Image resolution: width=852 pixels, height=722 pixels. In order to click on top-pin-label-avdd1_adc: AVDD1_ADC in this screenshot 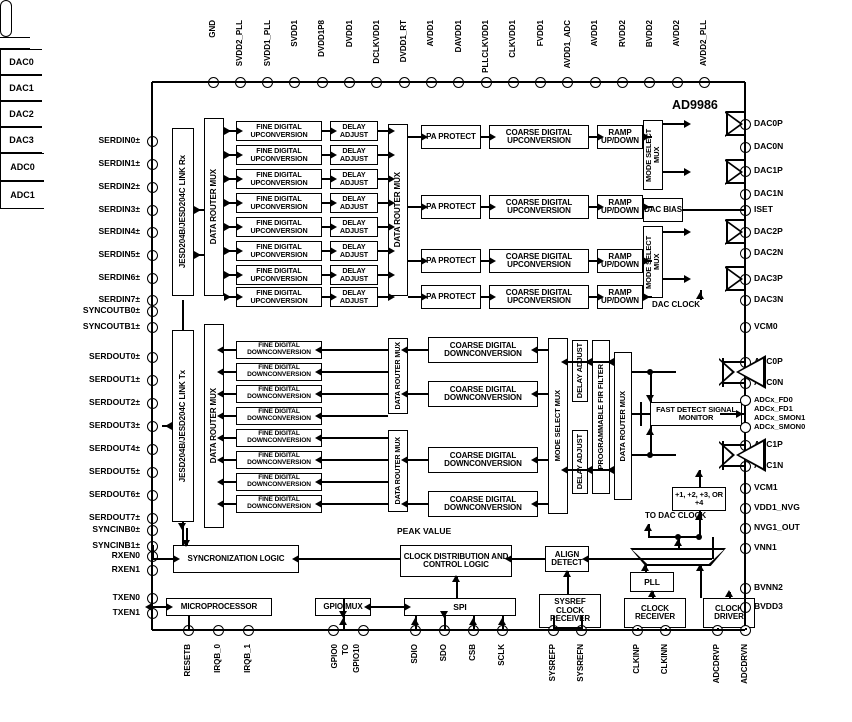, I will do `click(567, 44)`.